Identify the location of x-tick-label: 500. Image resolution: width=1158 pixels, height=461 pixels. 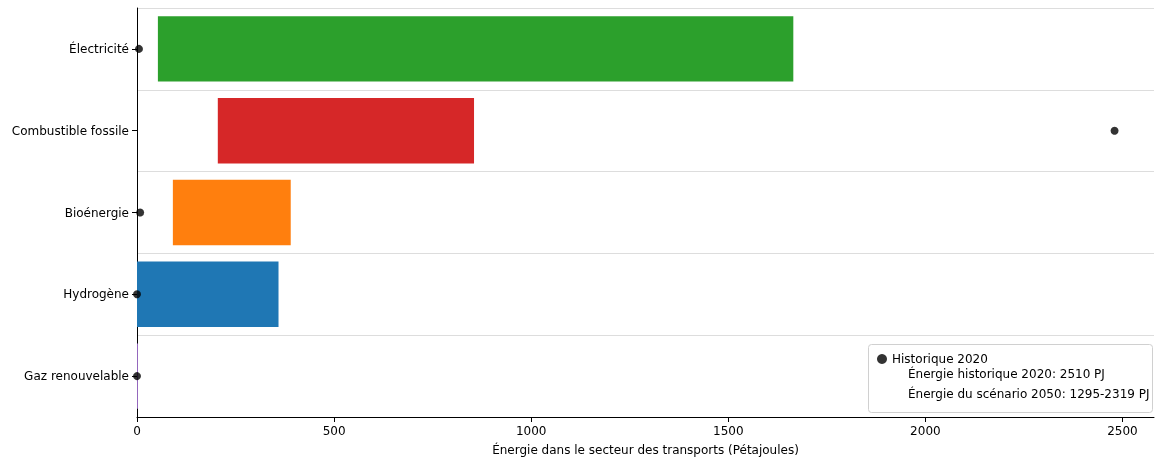
(334, 431).